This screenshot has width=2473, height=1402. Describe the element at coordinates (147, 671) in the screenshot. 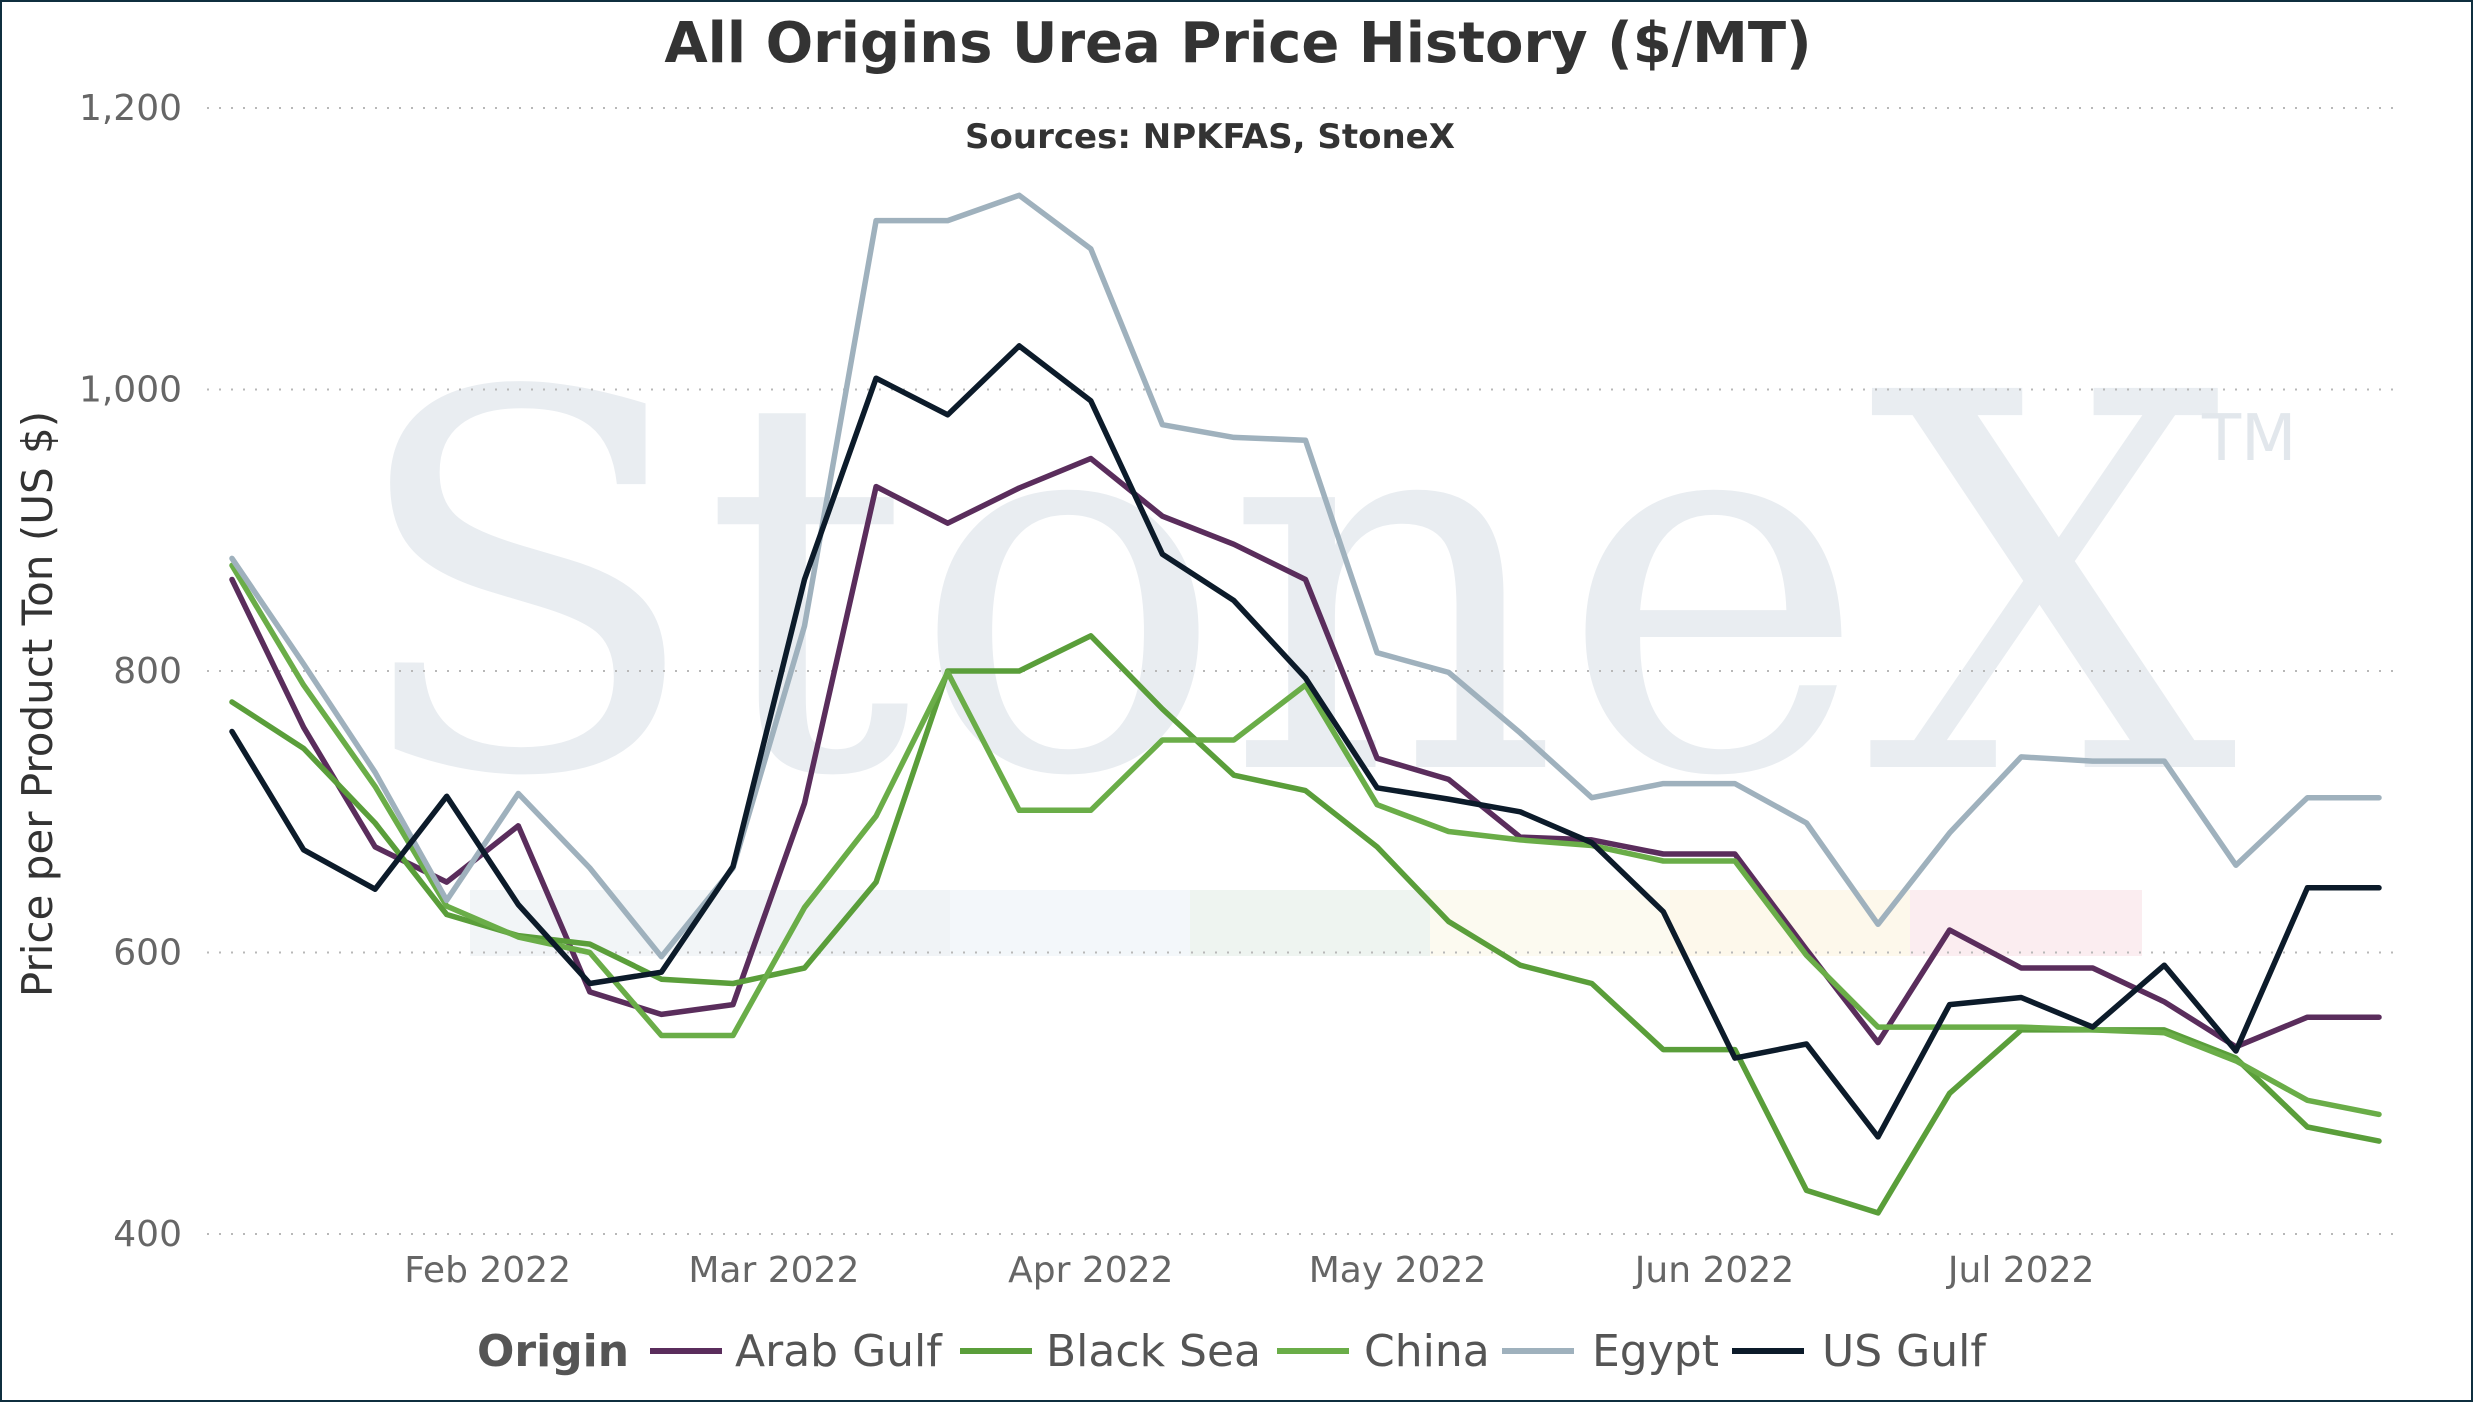

I see `y-tick-label: 800` at that location.